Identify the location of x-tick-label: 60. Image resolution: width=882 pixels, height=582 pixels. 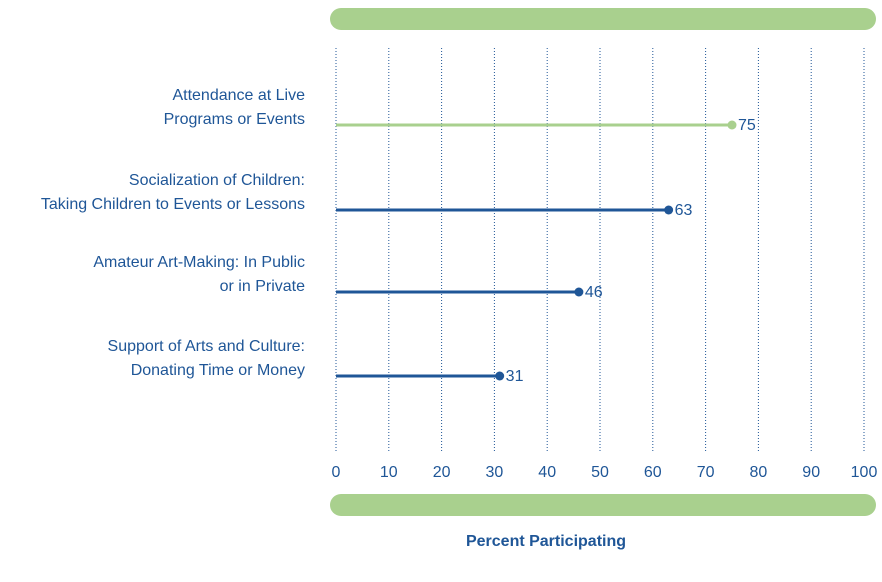
(653, 472).